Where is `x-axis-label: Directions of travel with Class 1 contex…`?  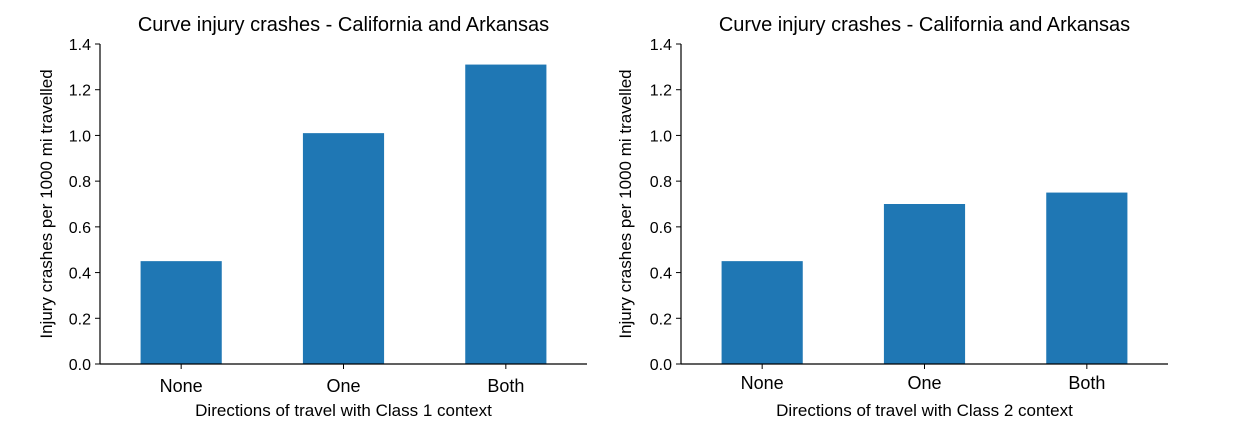
x-axis-label: Directions of travel with Class 1 contex… is located at coordinates (343, 410).